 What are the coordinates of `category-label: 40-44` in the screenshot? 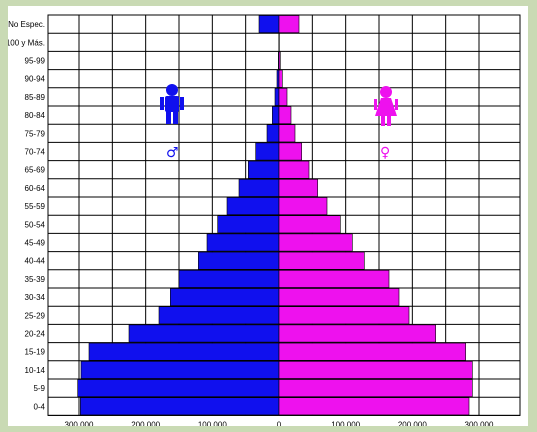 It's located at (35, 261).